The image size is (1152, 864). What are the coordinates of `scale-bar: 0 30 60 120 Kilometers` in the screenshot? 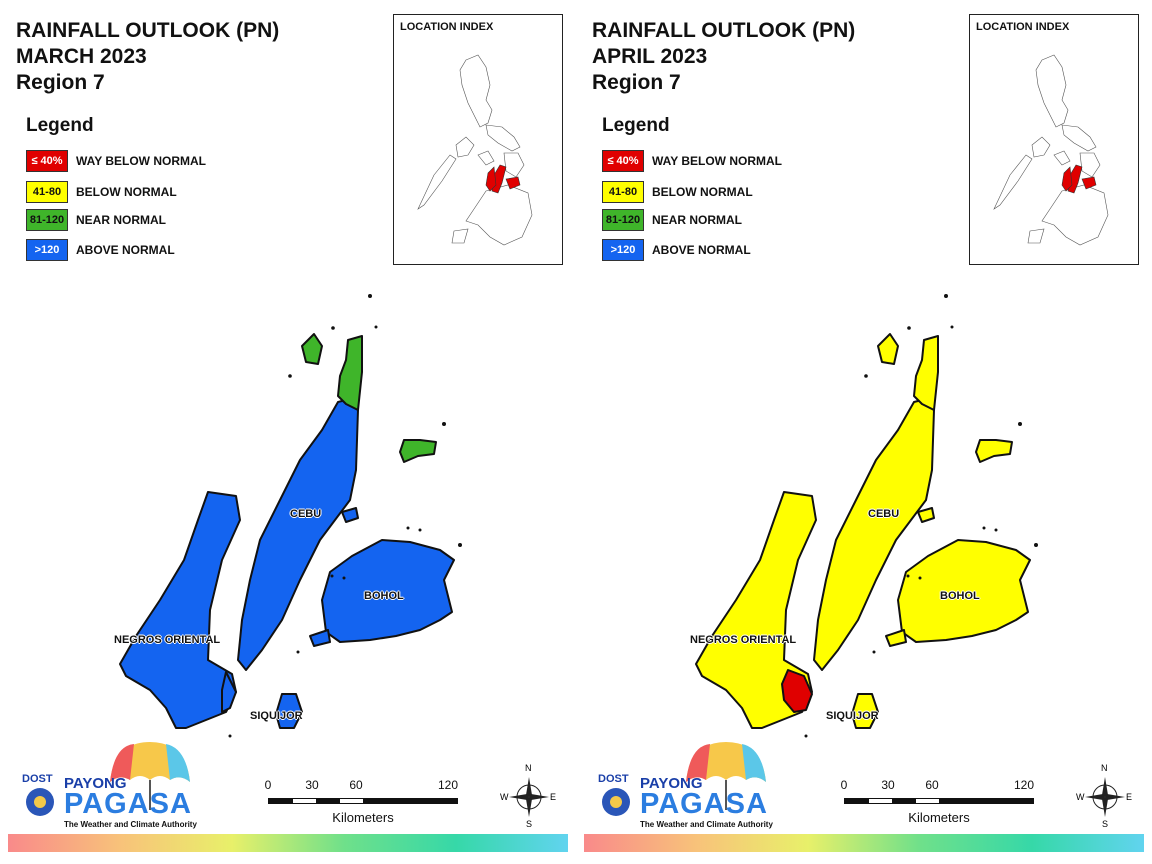 It's located at (939, 803).